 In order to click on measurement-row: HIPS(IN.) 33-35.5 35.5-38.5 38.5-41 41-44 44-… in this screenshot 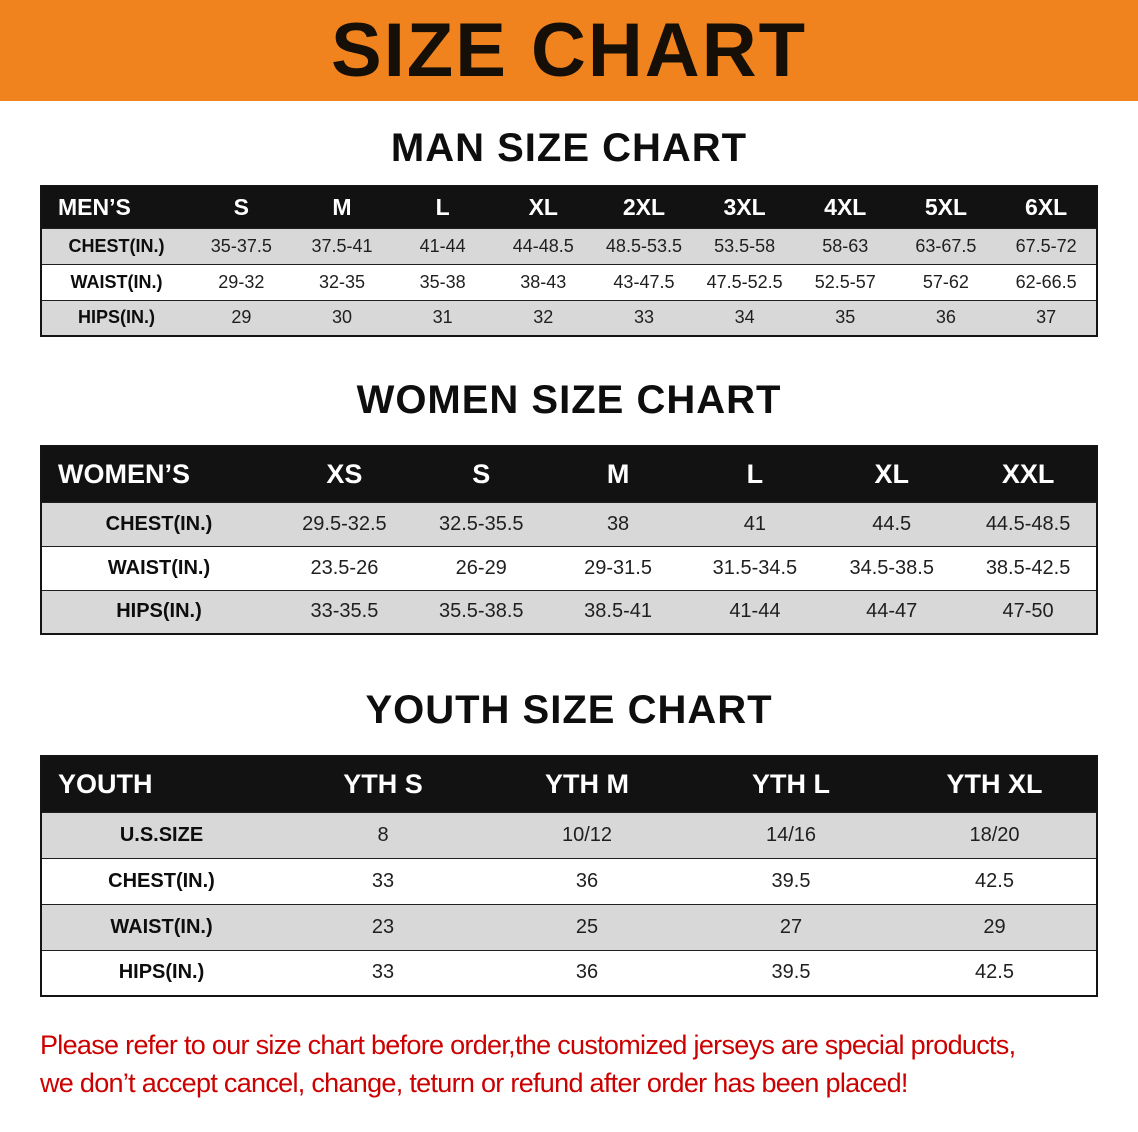, I will do `click(569, 612)`.